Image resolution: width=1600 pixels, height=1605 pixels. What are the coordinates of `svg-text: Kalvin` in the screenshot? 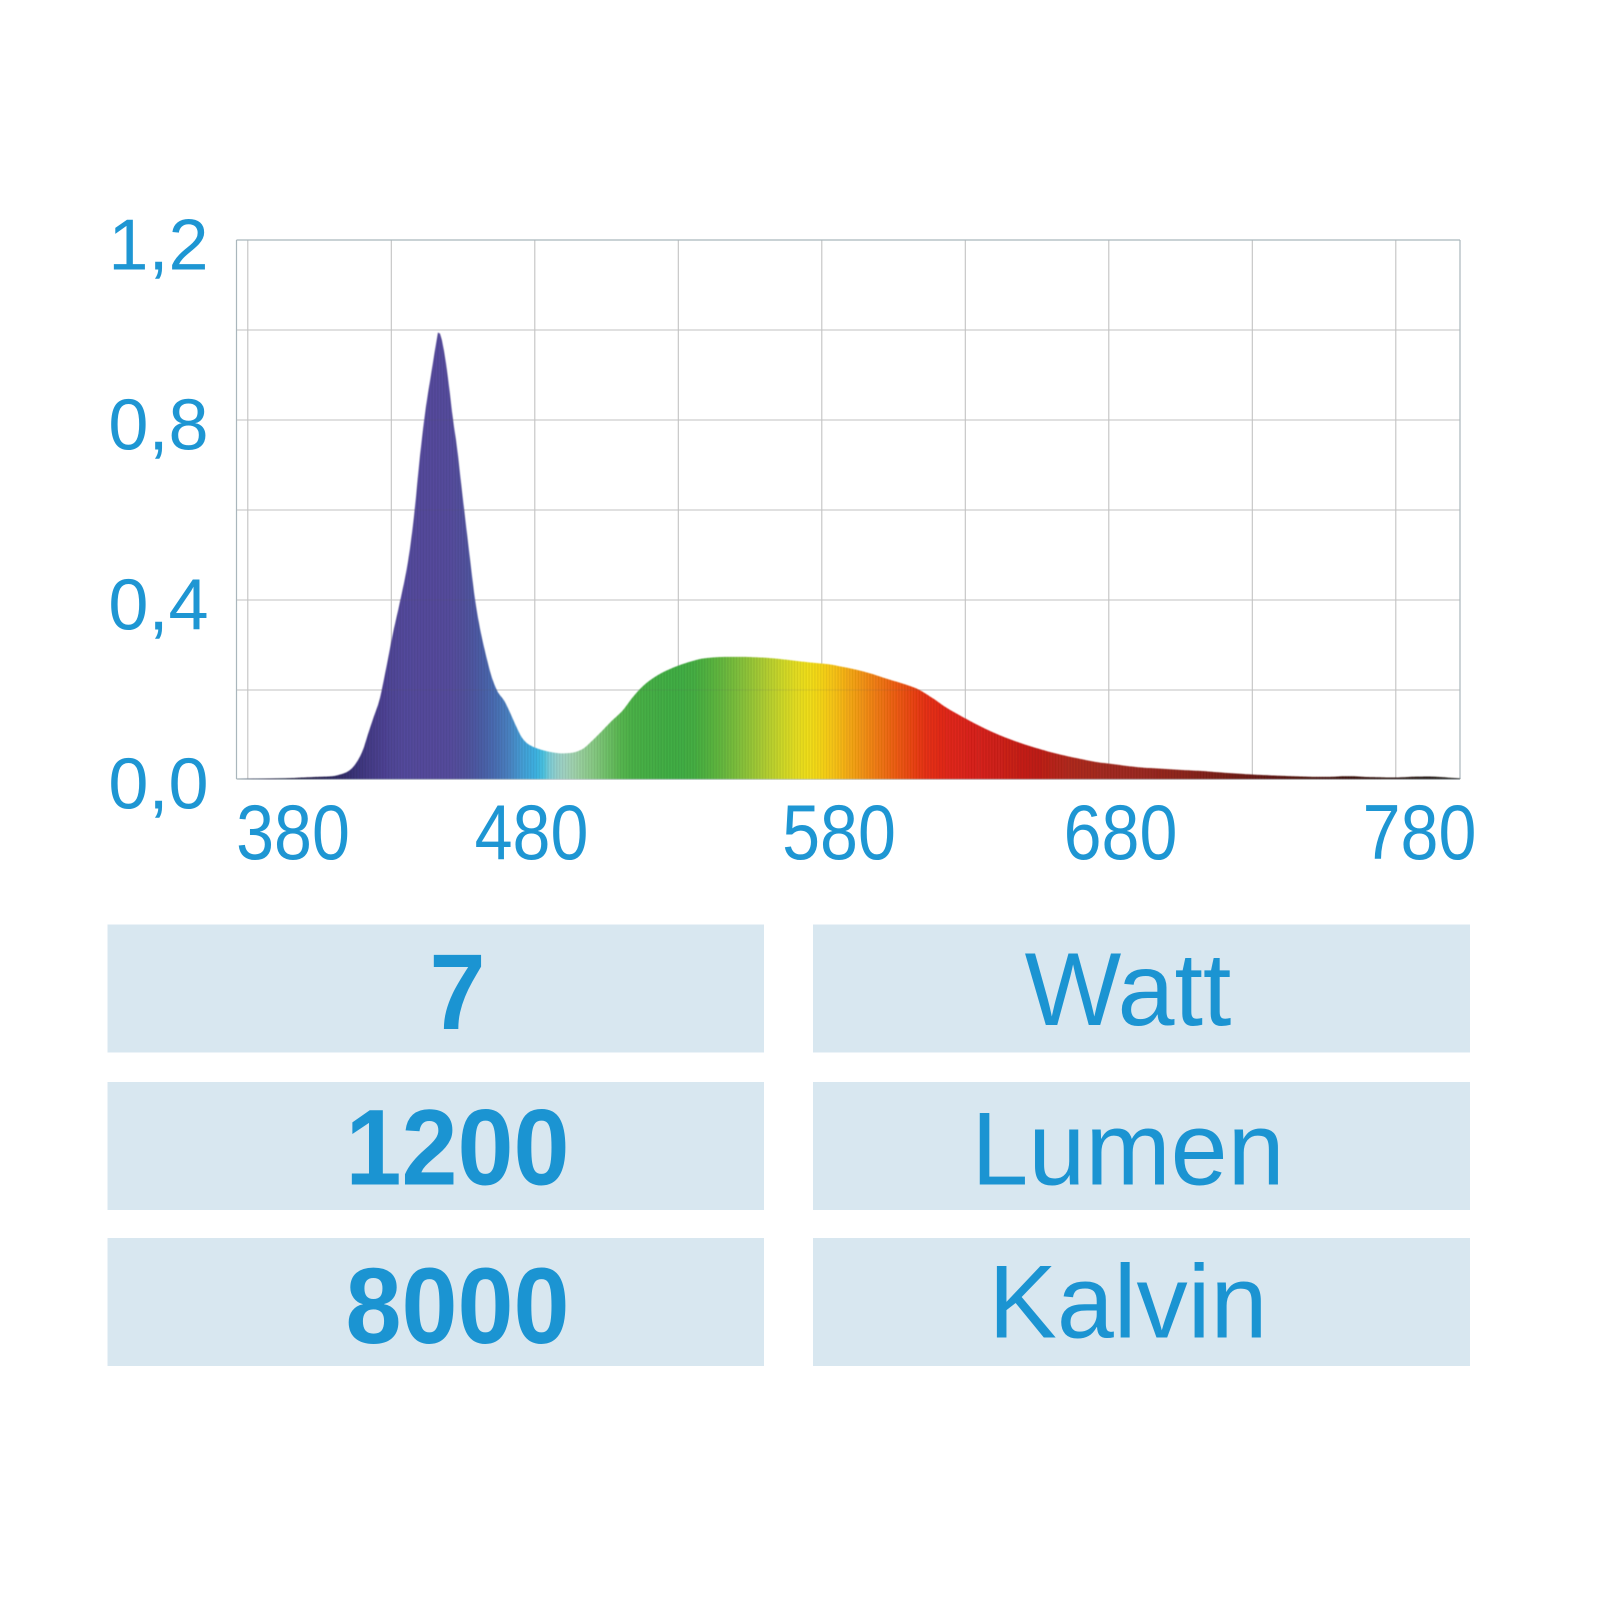 It's located at (1127, 1302).